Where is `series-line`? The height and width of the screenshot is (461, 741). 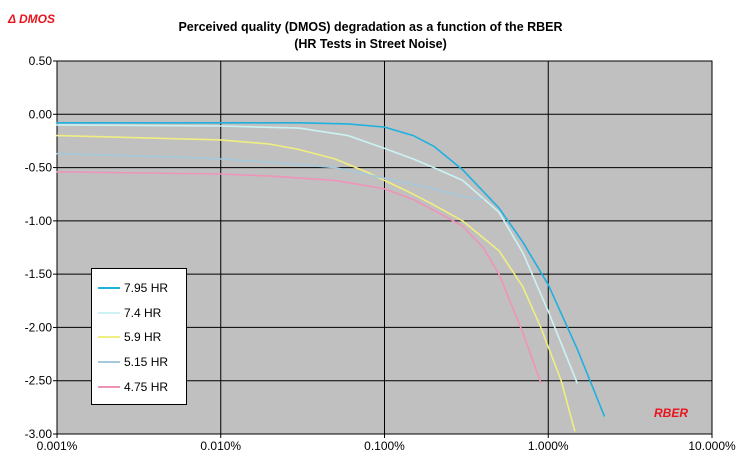
series-line is located at coordinates (270, 176).